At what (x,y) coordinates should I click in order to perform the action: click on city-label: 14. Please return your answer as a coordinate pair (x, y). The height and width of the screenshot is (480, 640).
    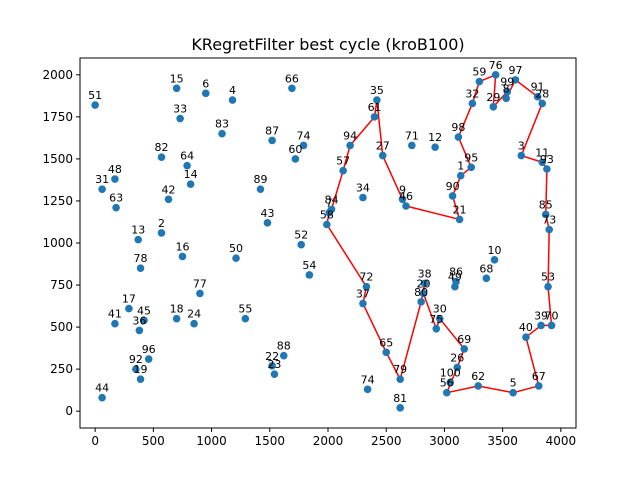
    Looking at the image, I should click on (191, 174).